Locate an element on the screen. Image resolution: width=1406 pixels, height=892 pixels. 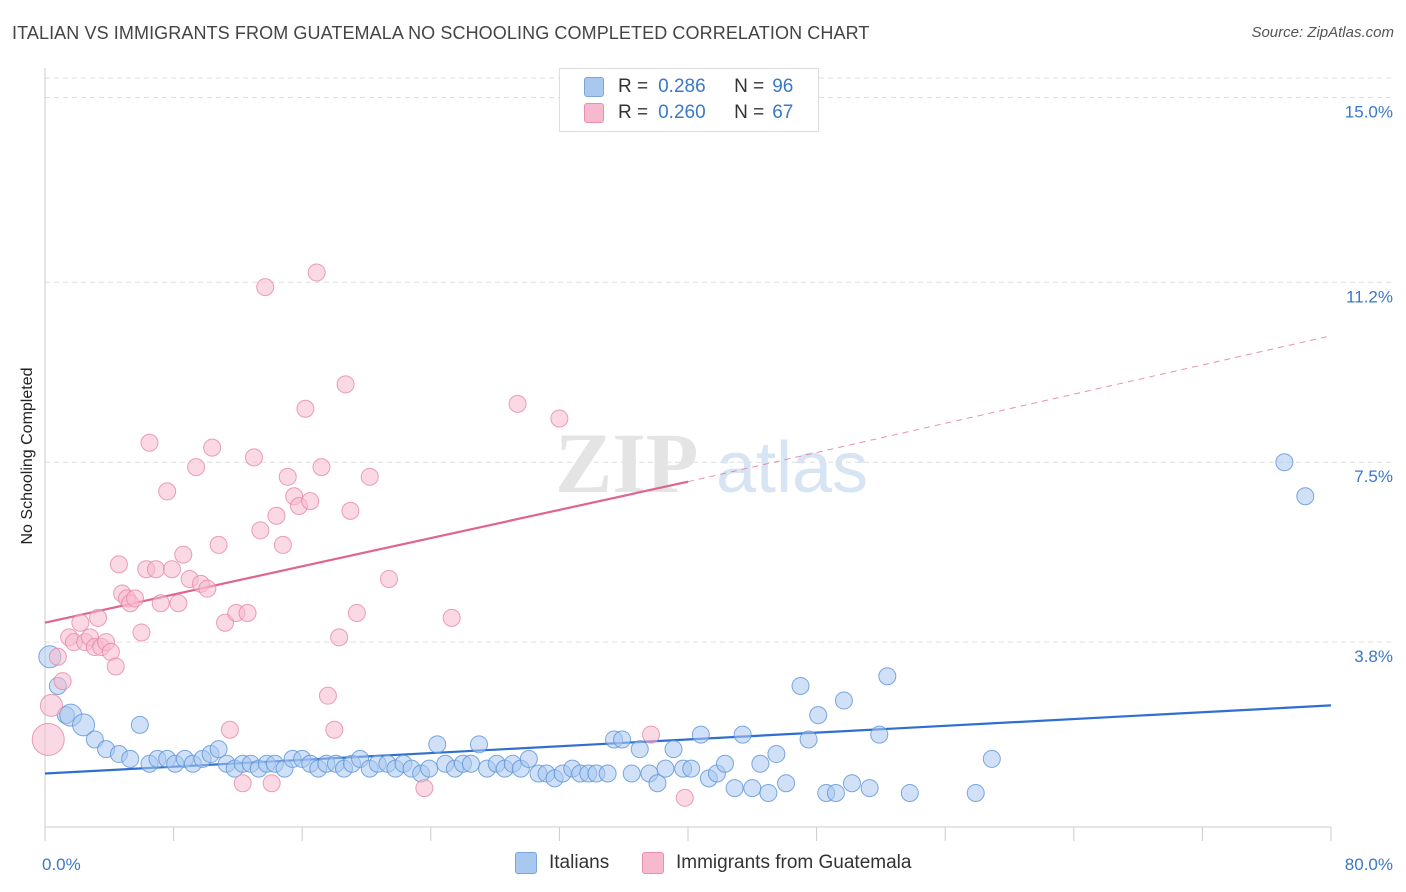
watermark-atlas: atlas is located at coordinates (792, 468).